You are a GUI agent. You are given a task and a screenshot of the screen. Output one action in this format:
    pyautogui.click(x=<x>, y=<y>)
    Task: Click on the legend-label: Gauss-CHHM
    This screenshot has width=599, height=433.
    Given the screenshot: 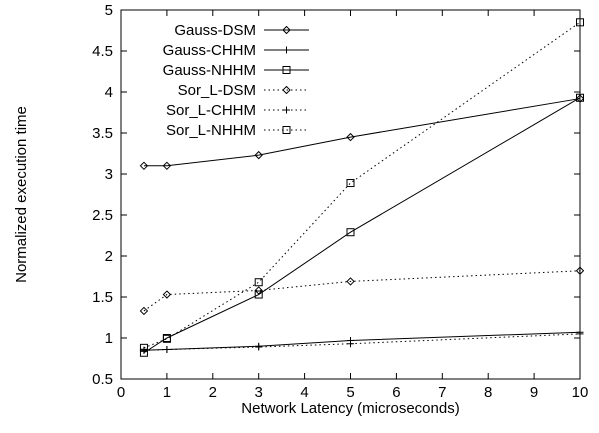 What is the action you would take?
    pyautogui.click(x=209, y=50)
    